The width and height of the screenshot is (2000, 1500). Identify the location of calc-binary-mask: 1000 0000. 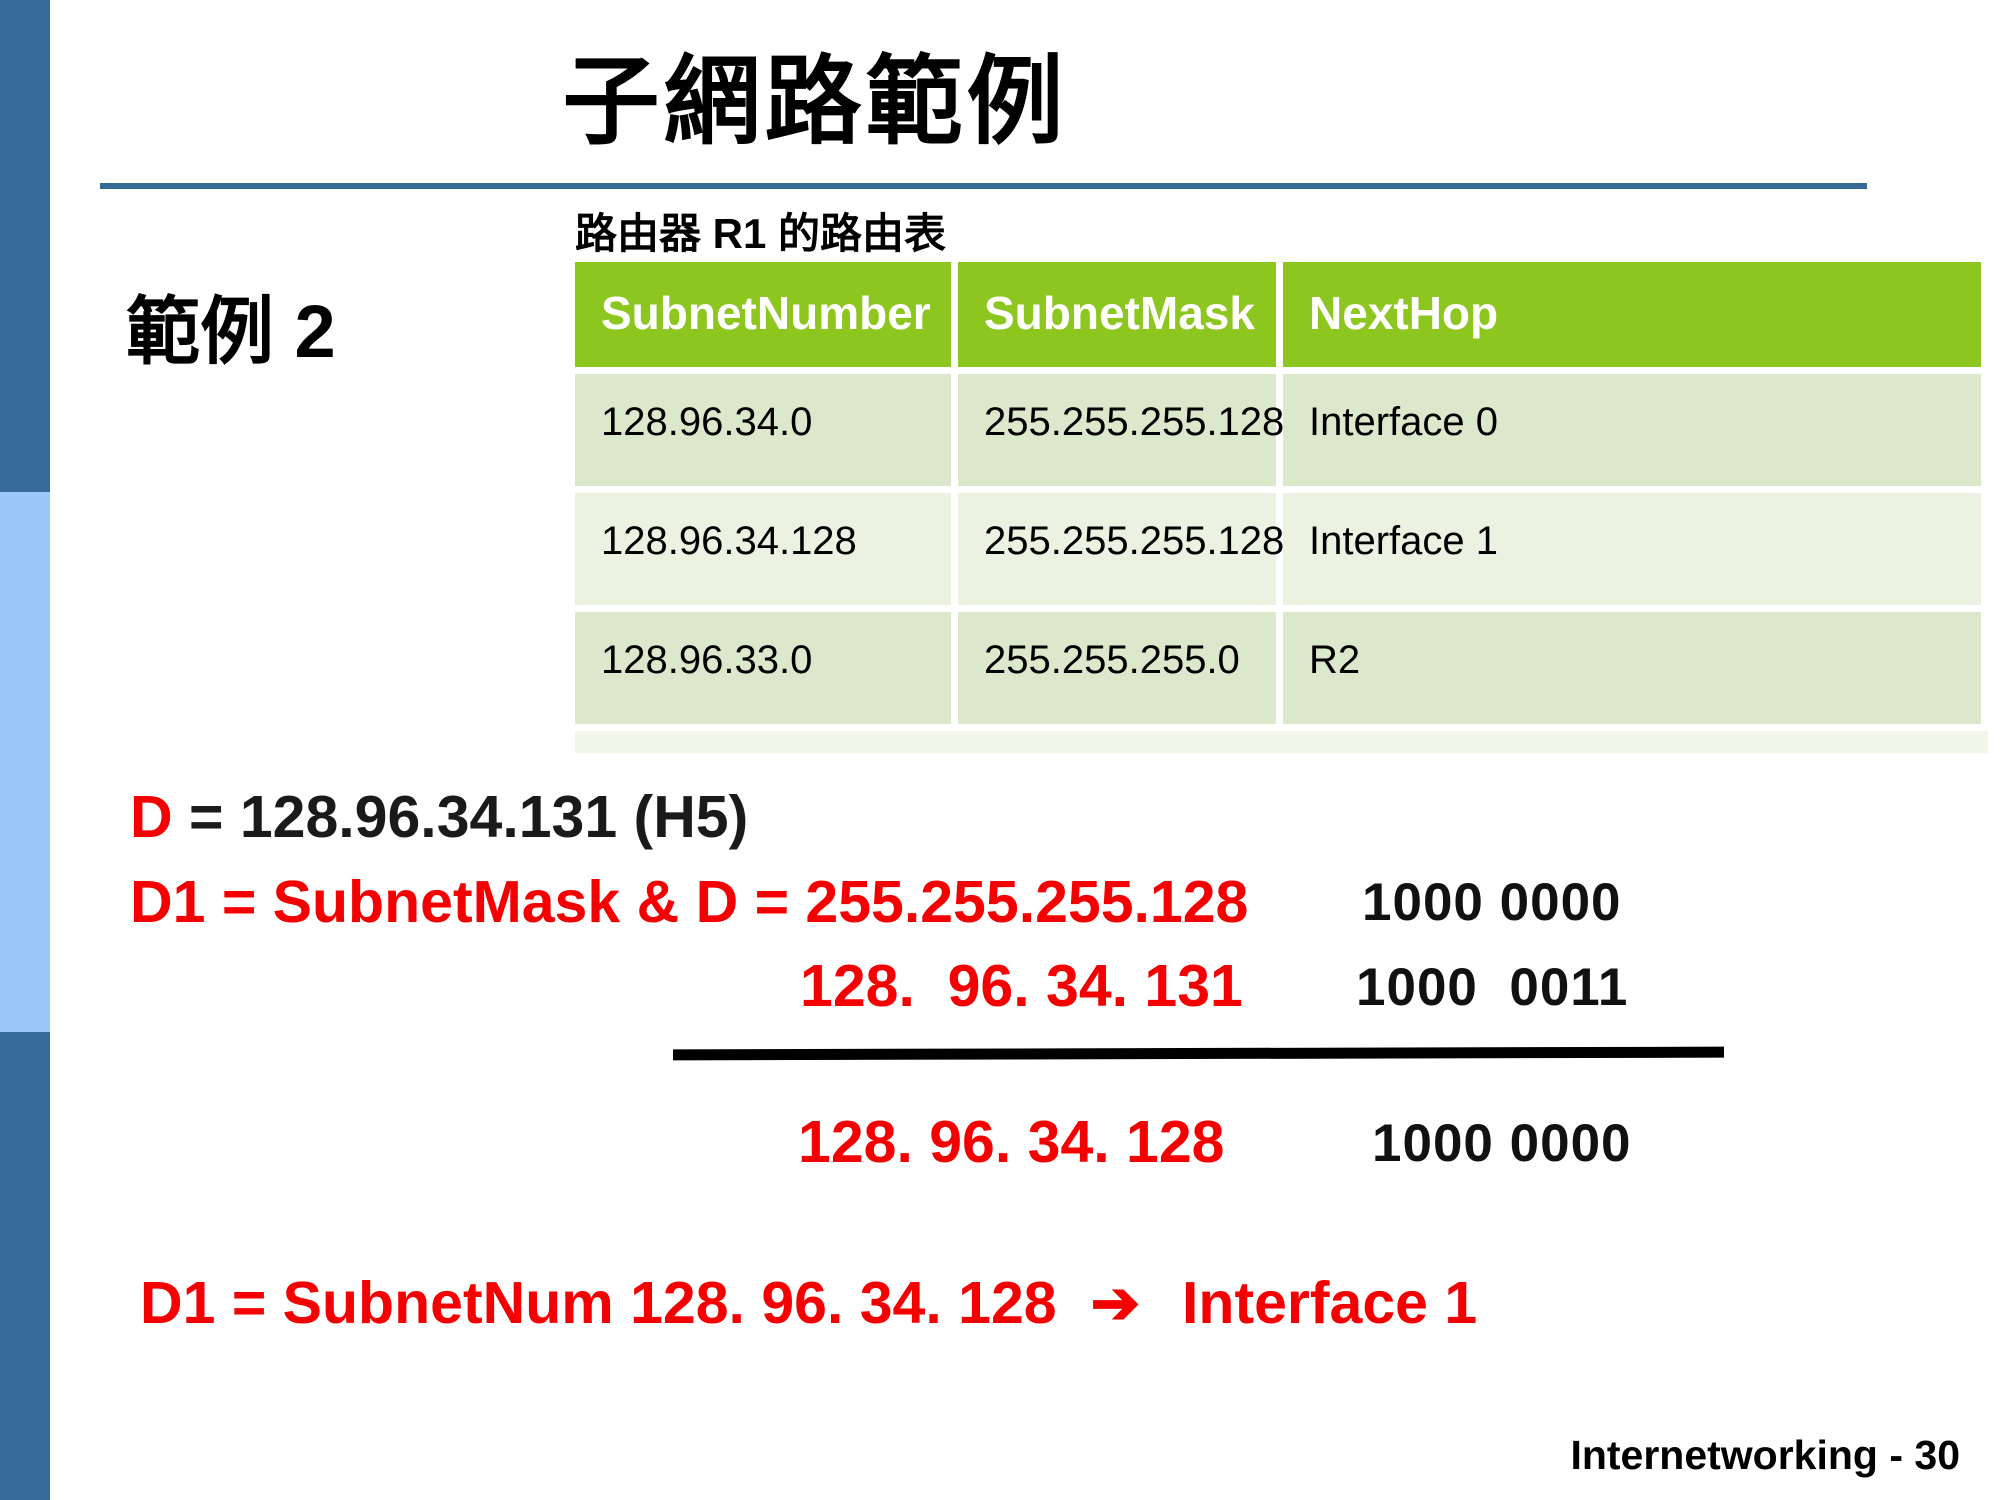
(1492, 902).